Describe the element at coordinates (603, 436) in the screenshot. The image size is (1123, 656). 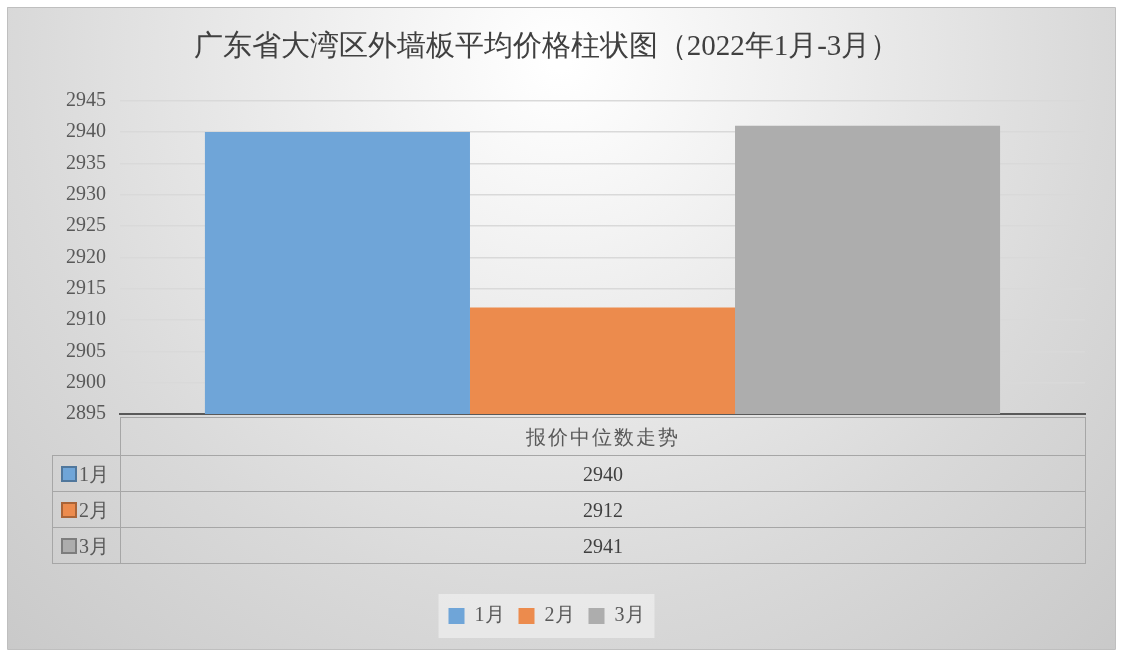
I see `x-tick-label: 报价中位数走势` at that location.